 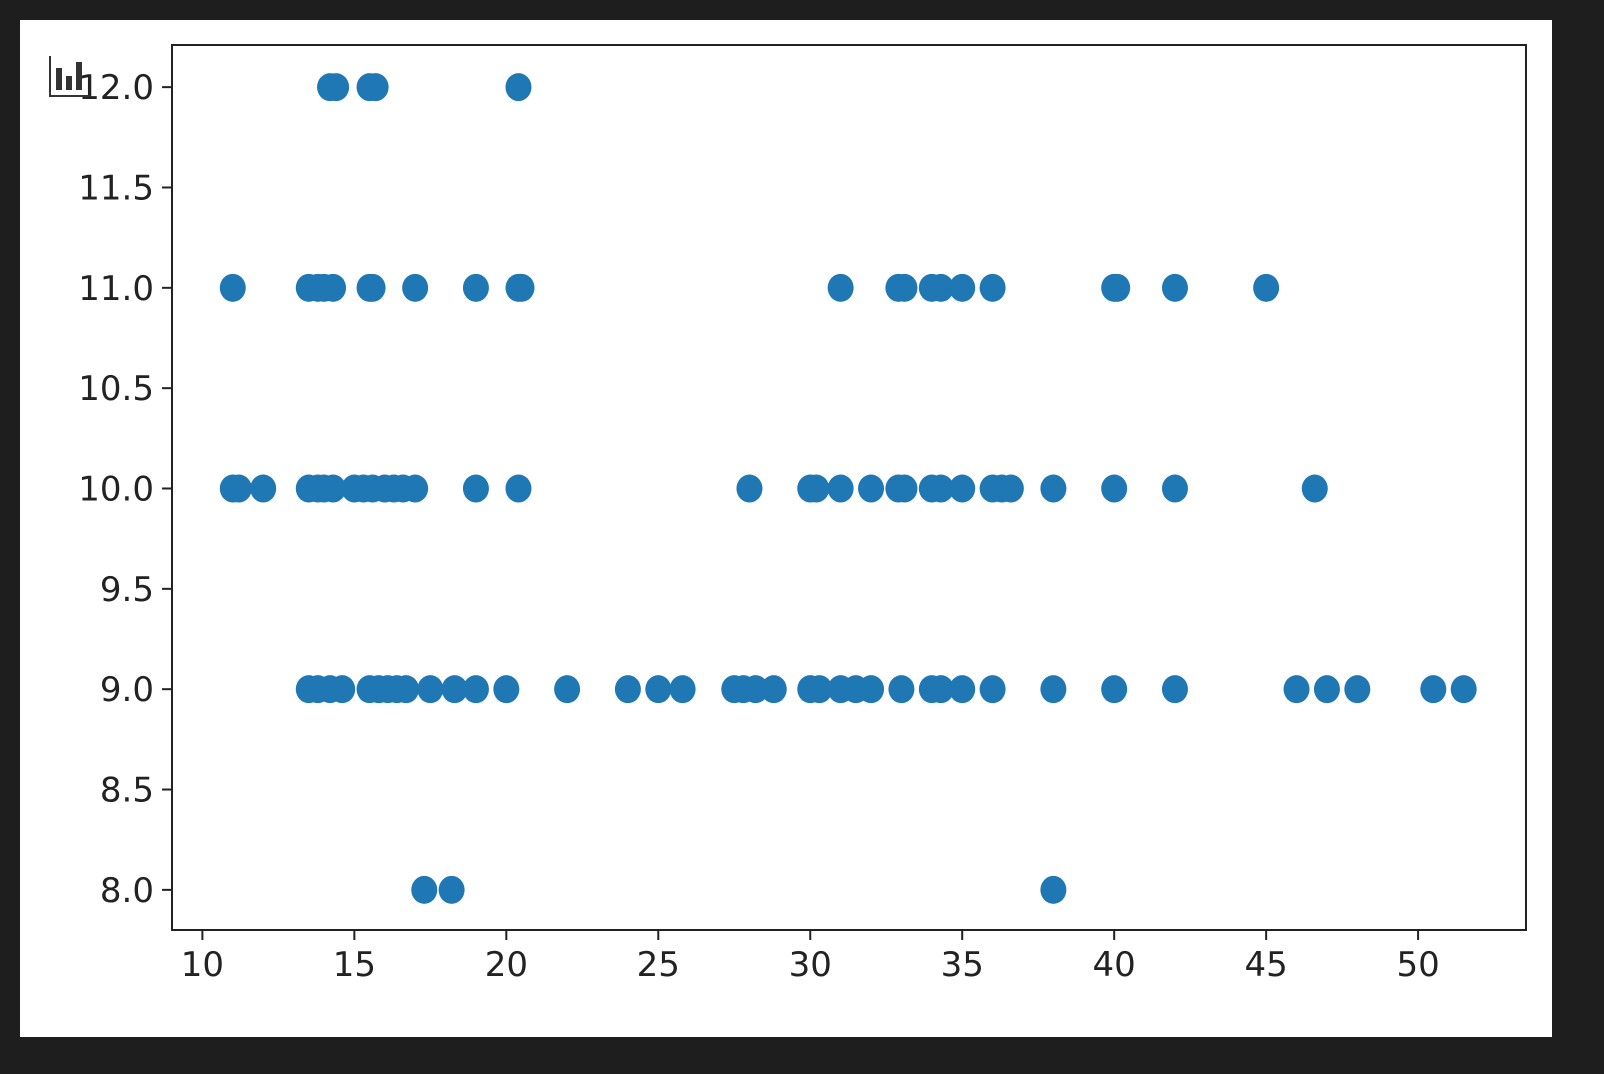 What do you see at coordinates (962, 965) in the screenshot?
I see `x-tick-label: 35` at bounding box center [962, 965].